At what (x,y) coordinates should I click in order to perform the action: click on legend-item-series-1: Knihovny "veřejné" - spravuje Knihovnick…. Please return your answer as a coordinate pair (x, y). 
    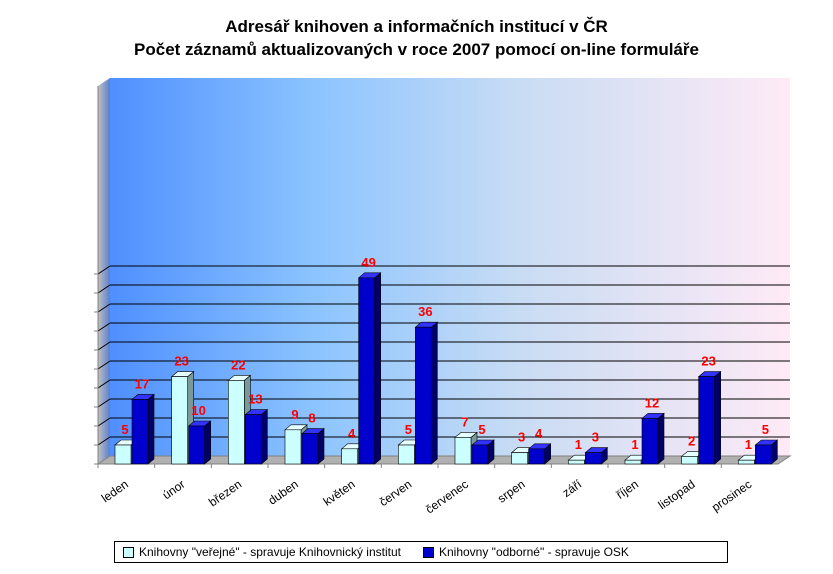
    Looking at the image, I should click on (262, 552).